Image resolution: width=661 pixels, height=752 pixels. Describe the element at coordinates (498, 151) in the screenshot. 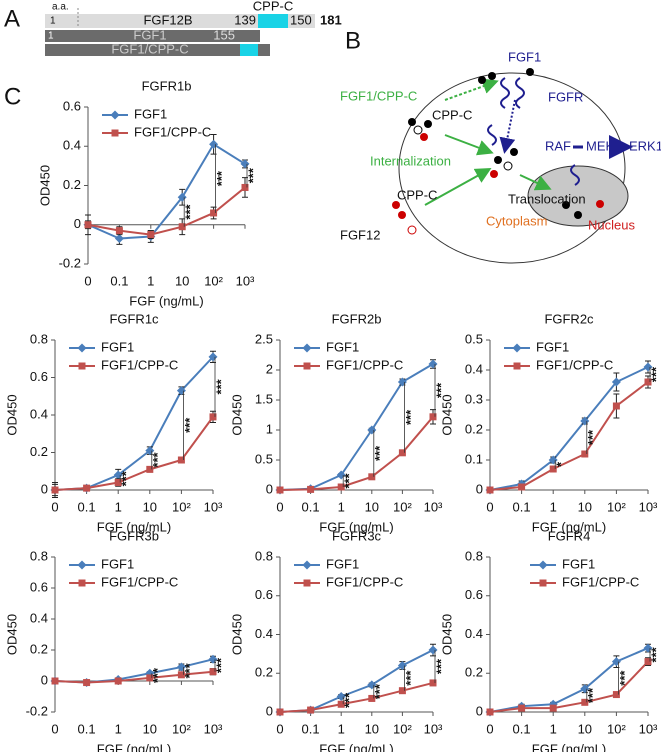

I see `ligand-dots` at that location.